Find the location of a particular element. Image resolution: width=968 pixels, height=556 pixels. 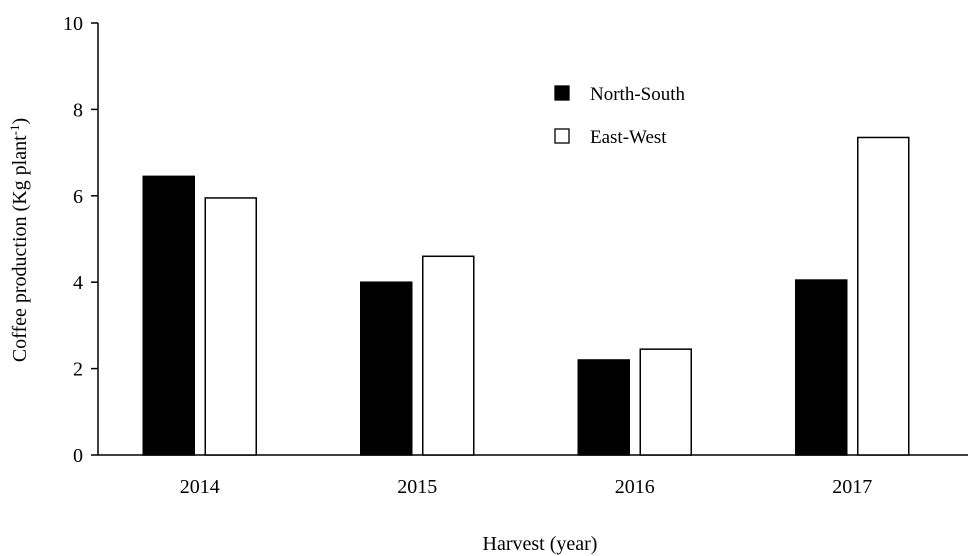

x-tick-label: 2015 is located at coordinates (417, 487).